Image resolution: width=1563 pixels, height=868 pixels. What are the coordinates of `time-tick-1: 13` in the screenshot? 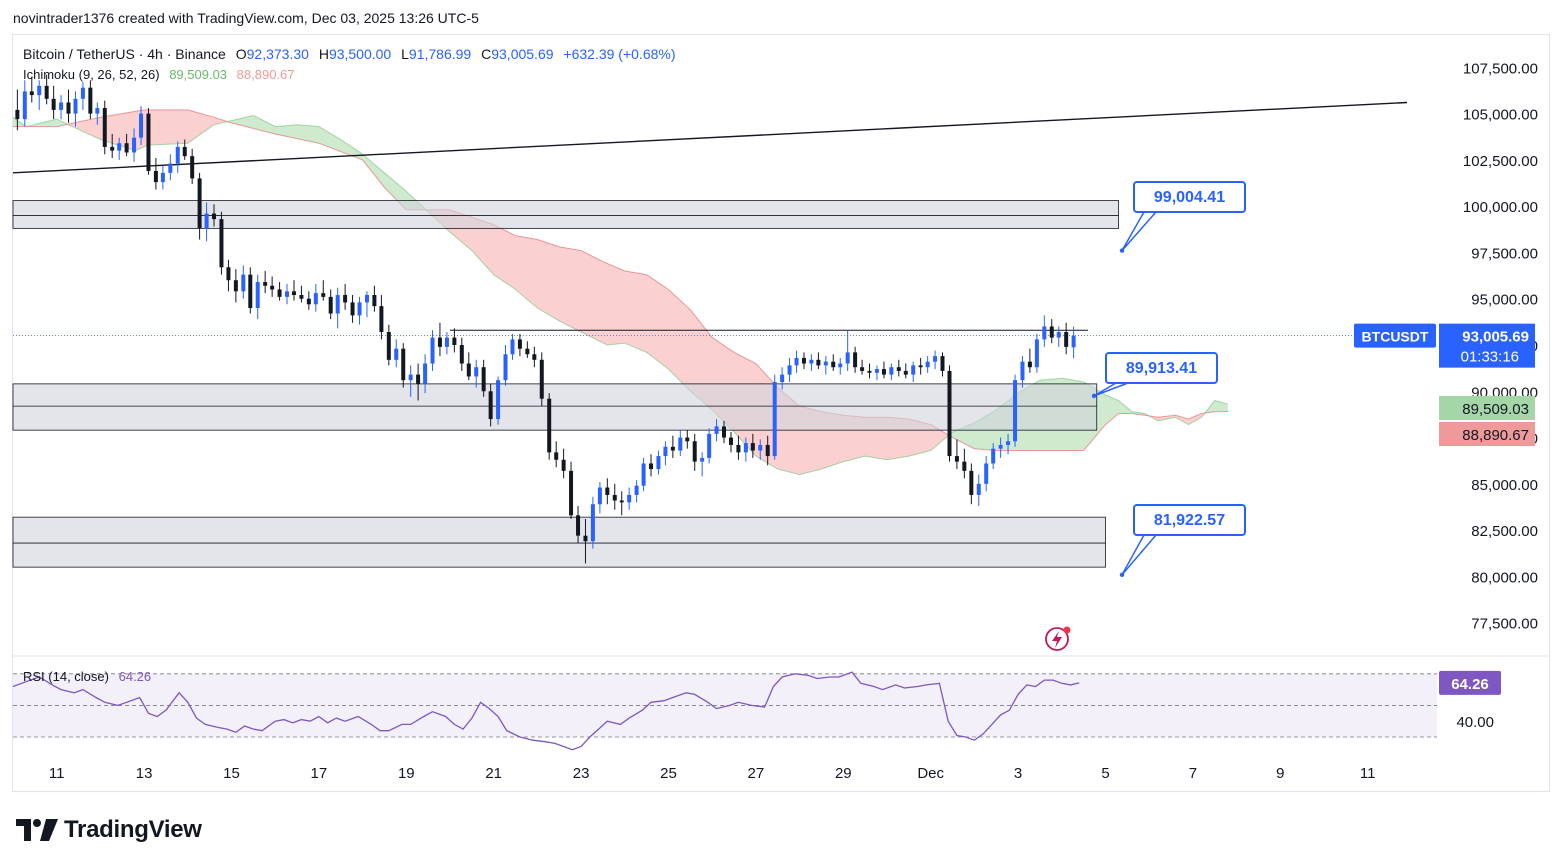 It's located at (144, 773).